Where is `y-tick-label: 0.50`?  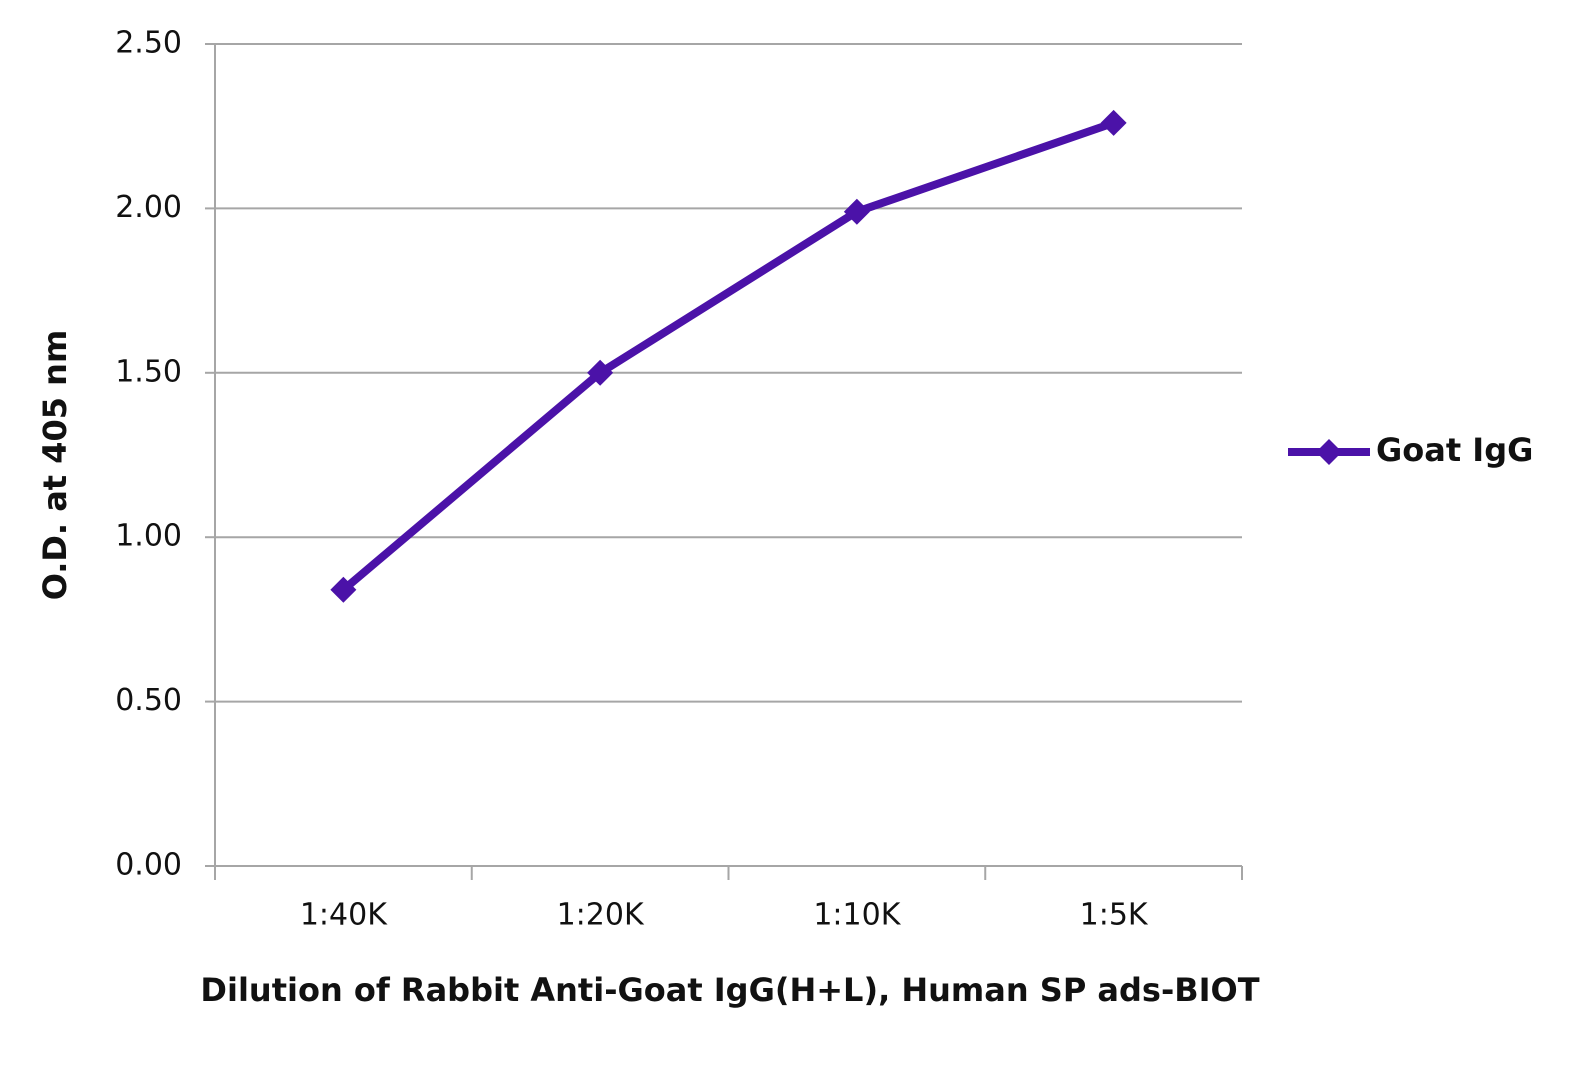
y-tick-label: 0.50 is located at coordinates (148, 700).